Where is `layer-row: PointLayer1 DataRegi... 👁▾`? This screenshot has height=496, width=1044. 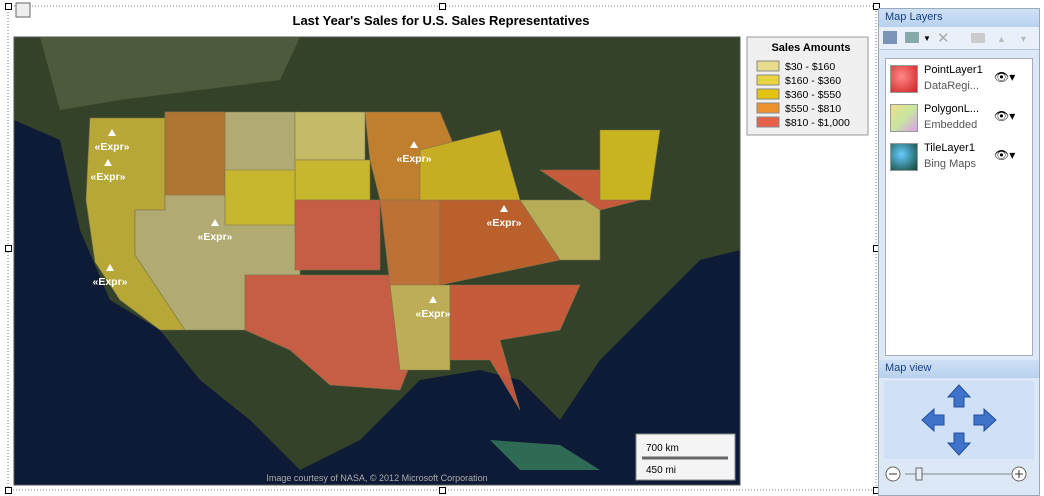 layer-row: PointLayer1 DataRegi... 👁▾ is located at coordinates (958, 80).